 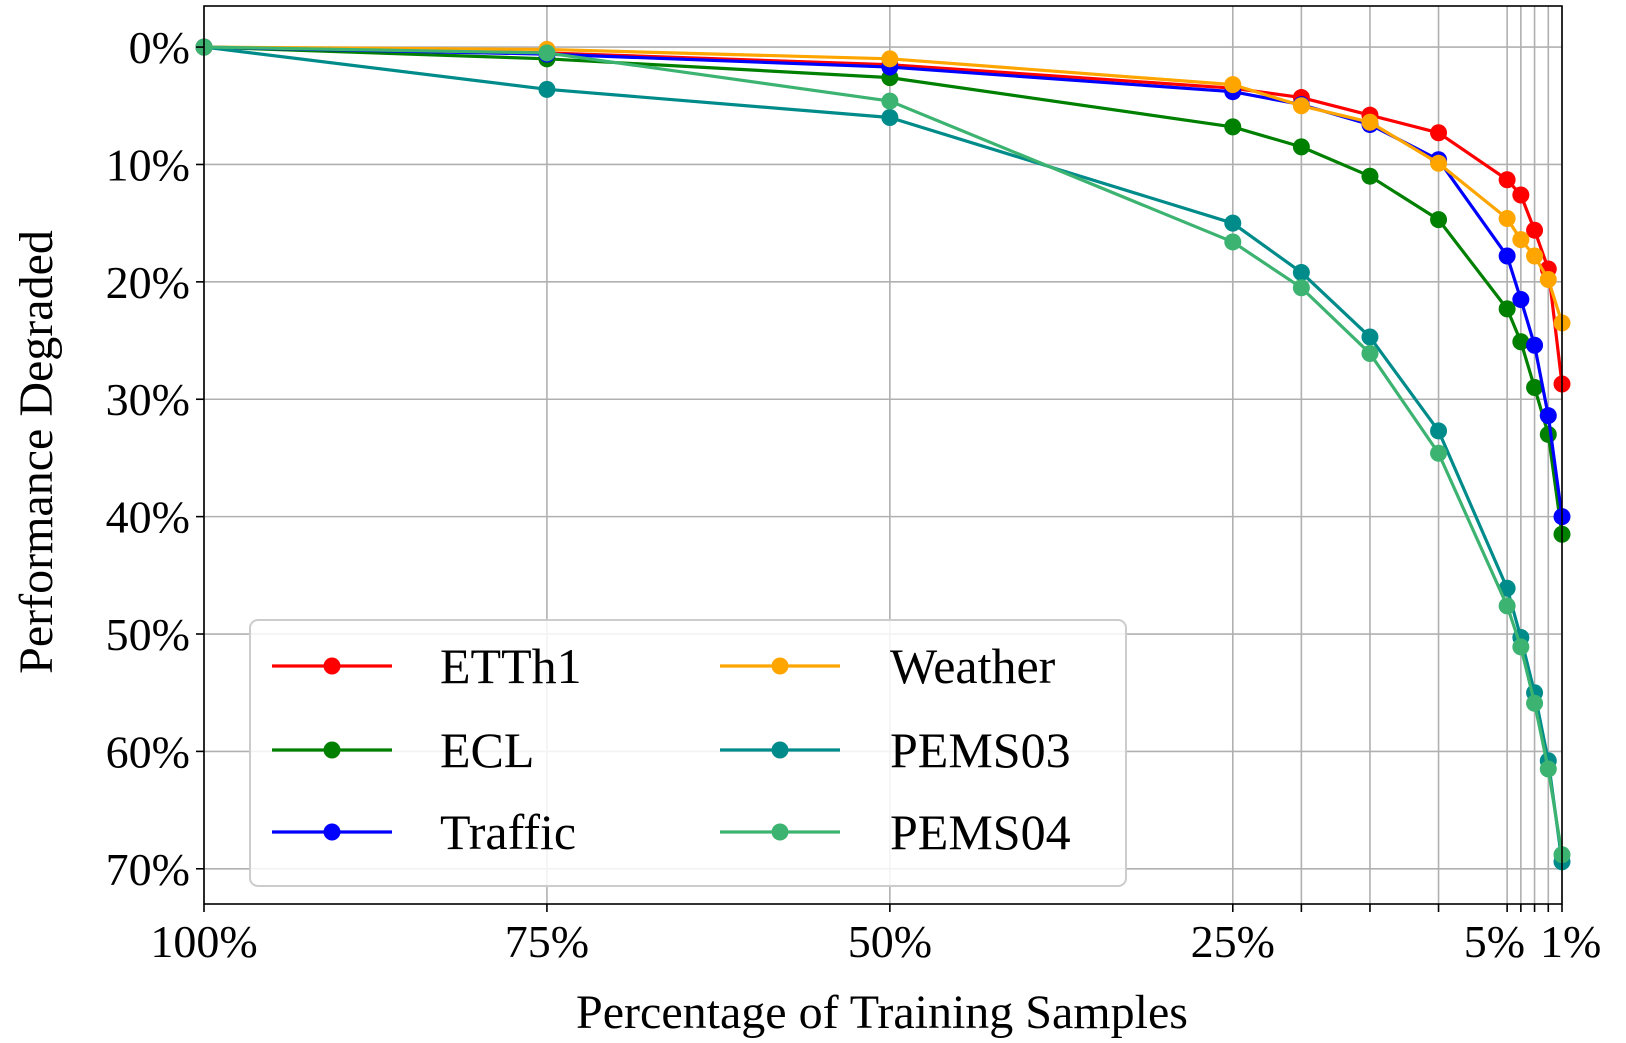 What do you see at coordinates (547, 941) in the screenshot?
I see `x-tick-label: 75%` at bounding box center [547, 941].